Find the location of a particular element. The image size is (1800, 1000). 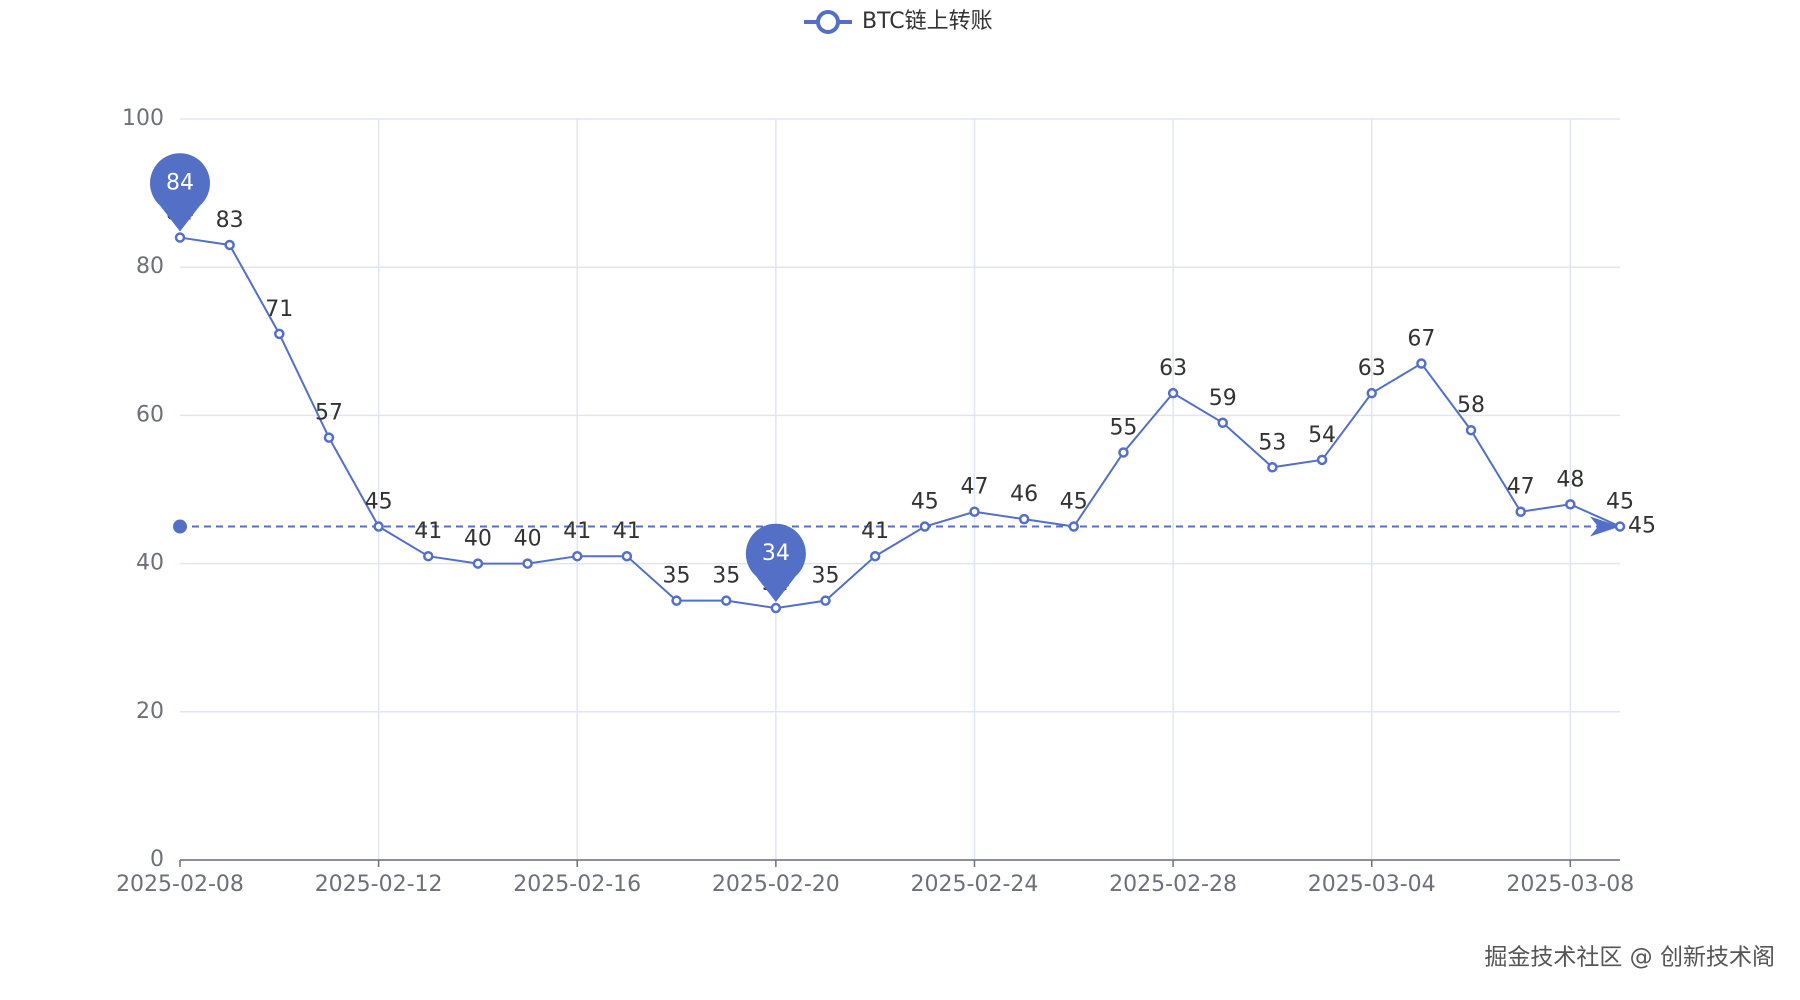

y-tick-label: 40 is located at coordinates (150, 563).